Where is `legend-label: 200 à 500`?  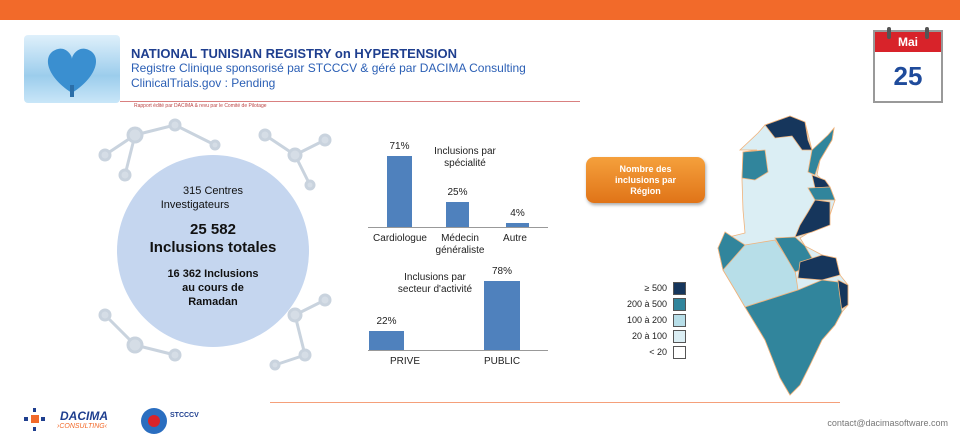 legend-label: 200 à 500 is located at coordinates (646, 304).